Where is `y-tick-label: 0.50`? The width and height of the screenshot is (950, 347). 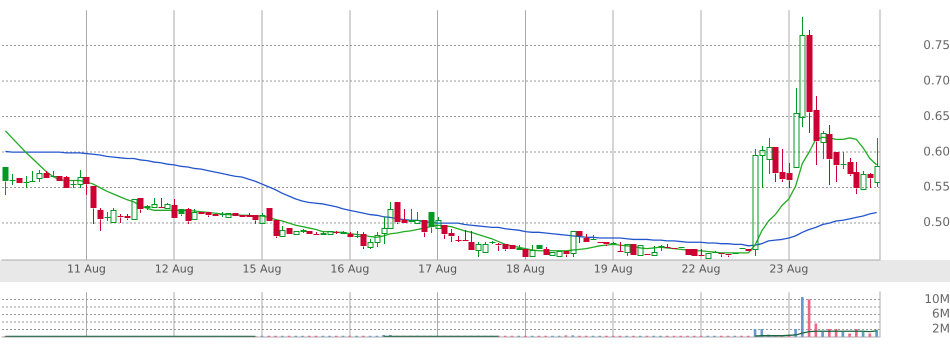
y-tick-label: 0.50 is located at coordinates (936, 222).